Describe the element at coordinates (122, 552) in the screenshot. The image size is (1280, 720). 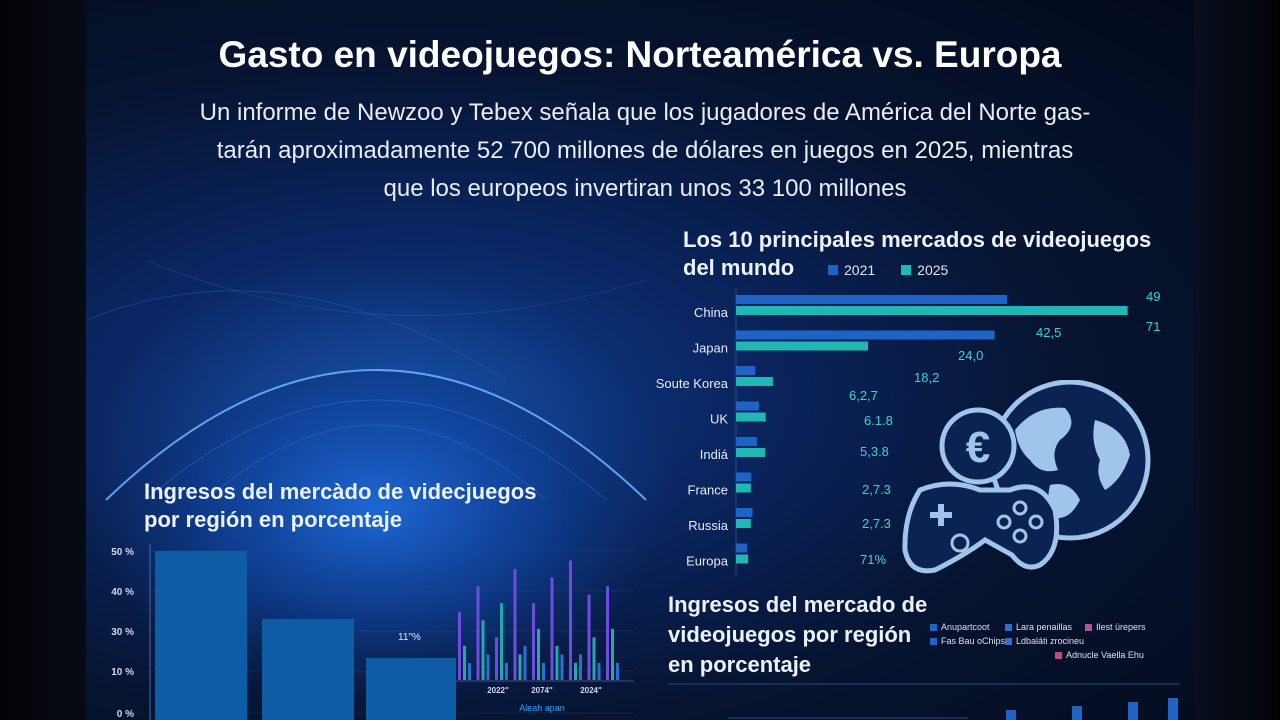
I see `y-tick-label: 50 %` at that location.